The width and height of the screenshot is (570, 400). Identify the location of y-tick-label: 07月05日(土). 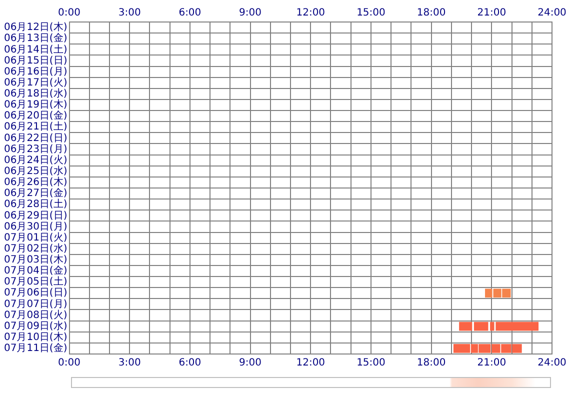
(36, 282).